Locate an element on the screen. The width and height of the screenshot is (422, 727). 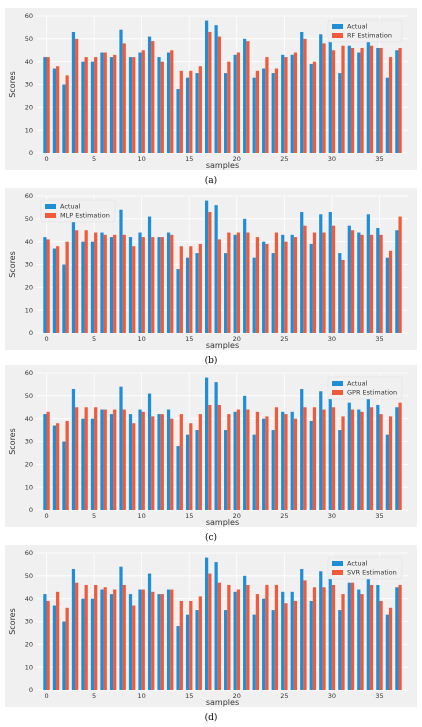
x-tick-label: 30 is located at coordinates (332, 696).